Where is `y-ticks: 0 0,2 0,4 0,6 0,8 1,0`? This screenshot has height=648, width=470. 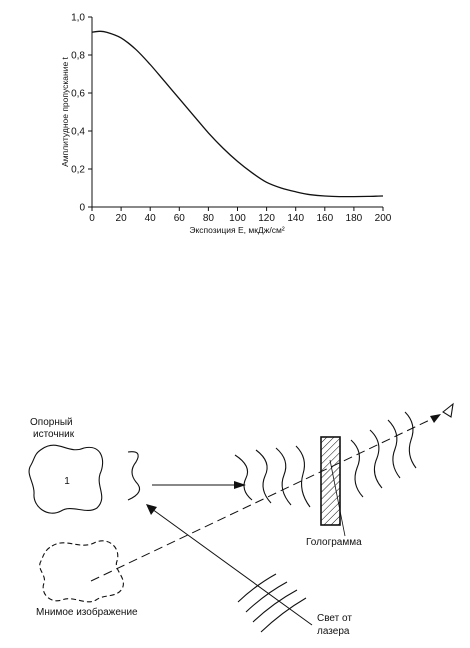 y-ticks: 0 0,2 0,4 0,6 0,8 1,0 is located at coordinates (81, 113).